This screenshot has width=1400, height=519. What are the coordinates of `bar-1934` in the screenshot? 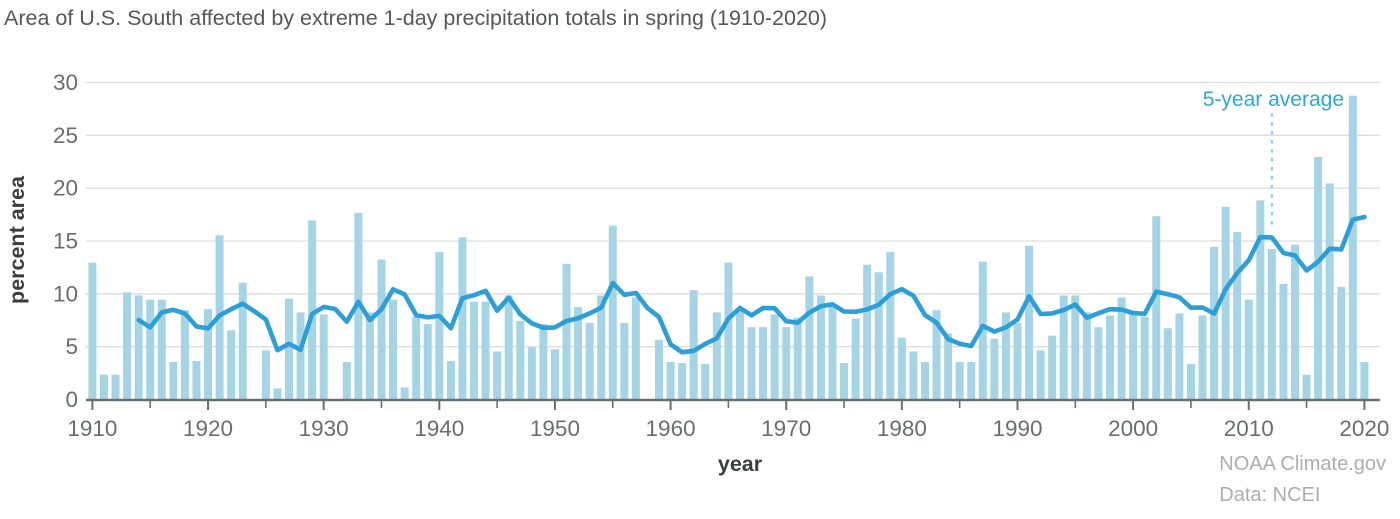 It's located at (369, 355).